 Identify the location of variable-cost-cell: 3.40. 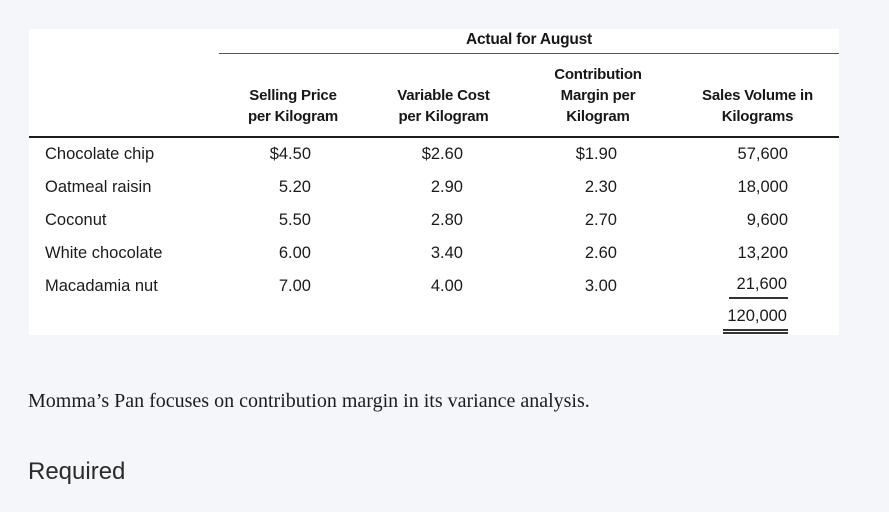
(446, 253).